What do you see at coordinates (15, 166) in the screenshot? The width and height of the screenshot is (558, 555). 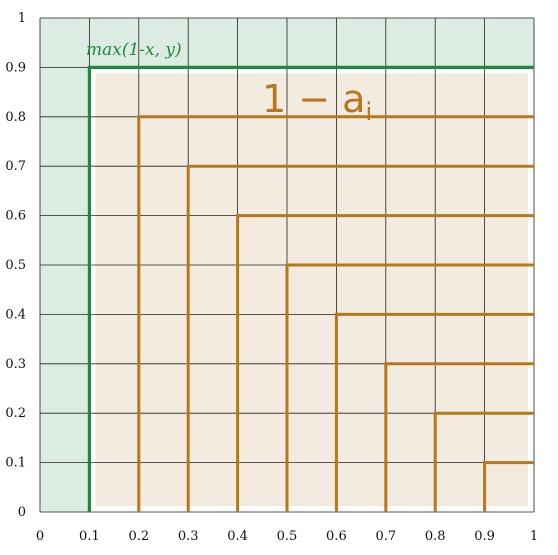 I see `y-tick-label: 0.7` at bounding box center [15, 166].